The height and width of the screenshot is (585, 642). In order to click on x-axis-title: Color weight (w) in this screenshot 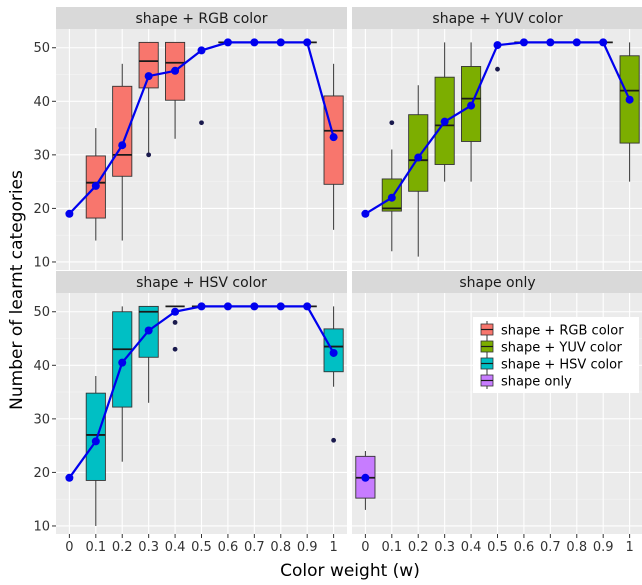, I will do `click(350, 571)`.